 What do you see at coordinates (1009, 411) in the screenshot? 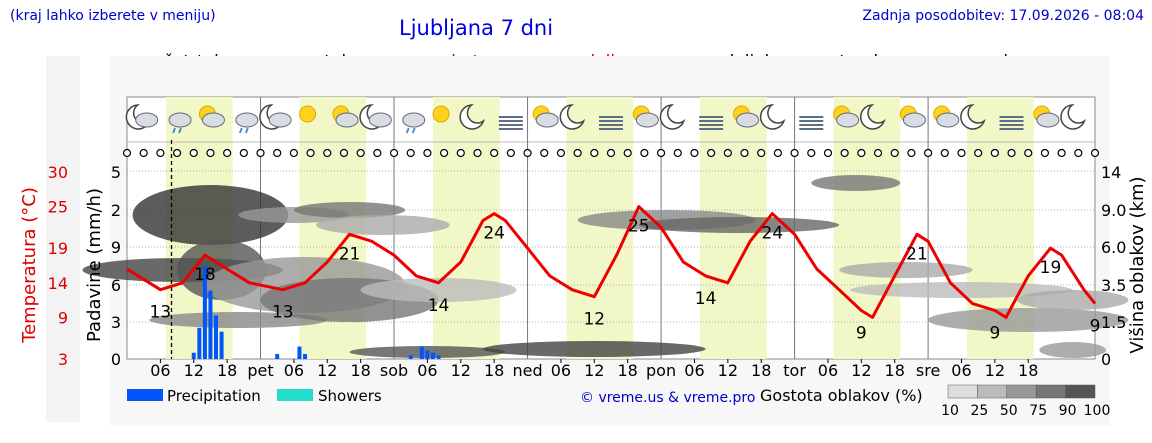
I see `cloud-cover-tick: 50` at bounding box center [1009, 411].